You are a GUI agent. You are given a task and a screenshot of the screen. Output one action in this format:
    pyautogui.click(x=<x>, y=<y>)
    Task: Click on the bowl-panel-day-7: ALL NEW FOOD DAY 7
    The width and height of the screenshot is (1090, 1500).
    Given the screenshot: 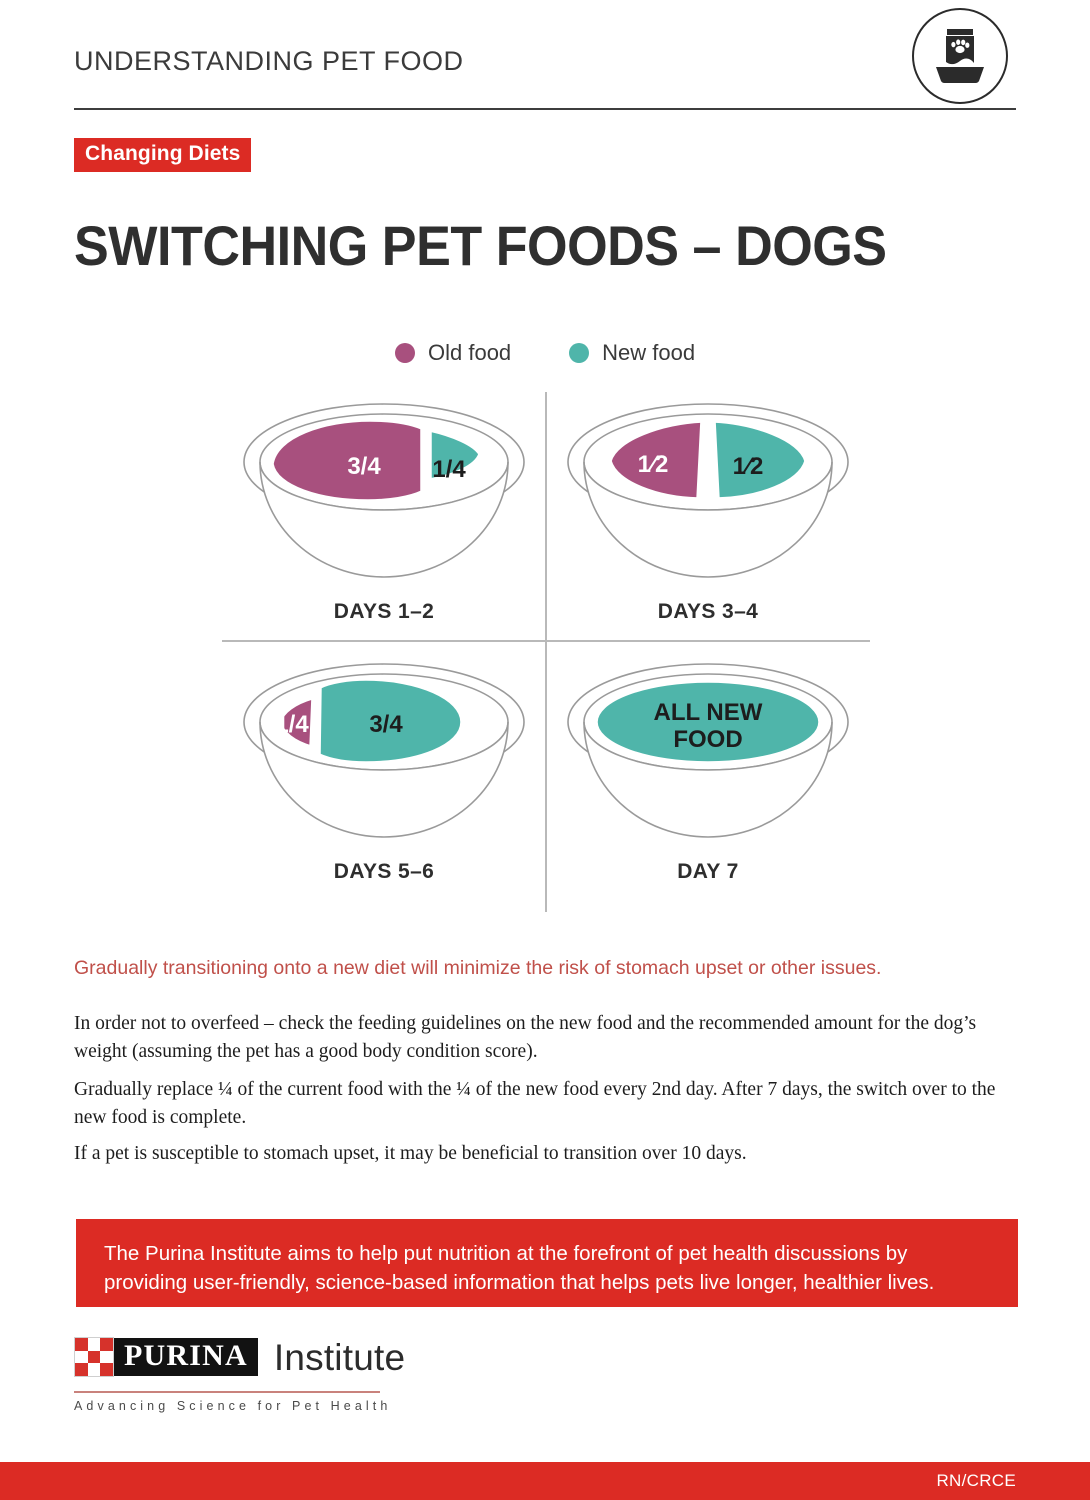 What is the action you would take?
    pyautogui.click(x=708, y=782)
    